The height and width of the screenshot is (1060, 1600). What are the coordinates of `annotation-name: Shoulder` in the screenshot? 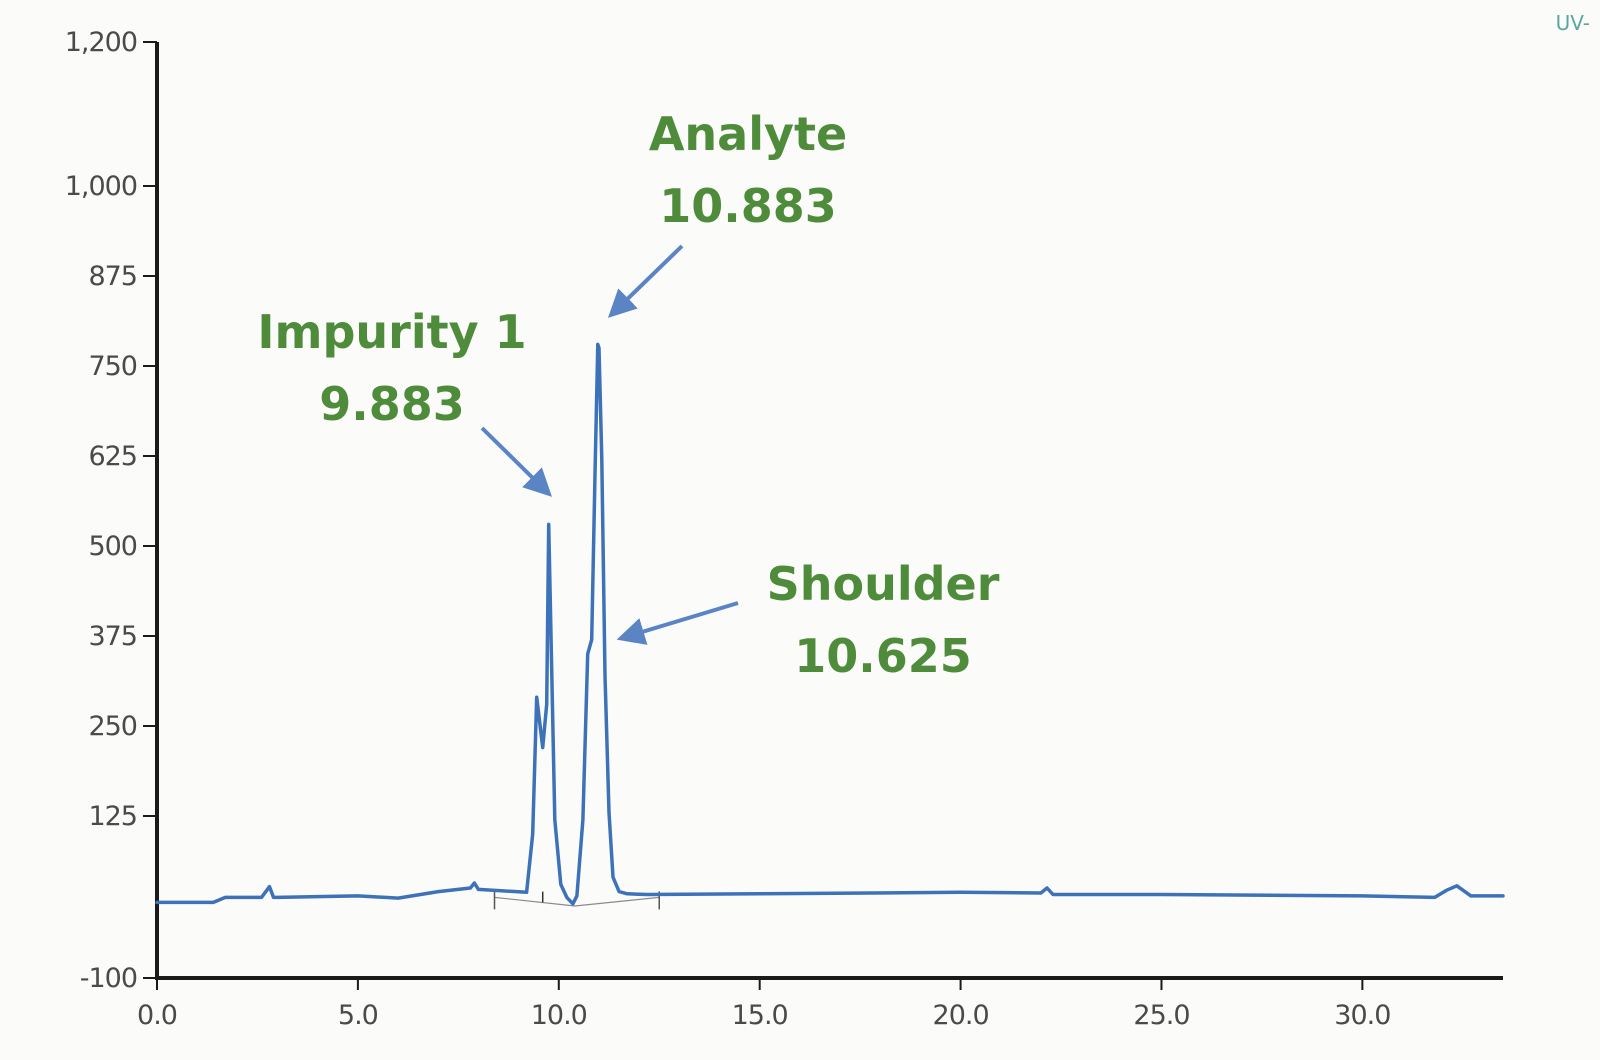 It's located at (883, 584).